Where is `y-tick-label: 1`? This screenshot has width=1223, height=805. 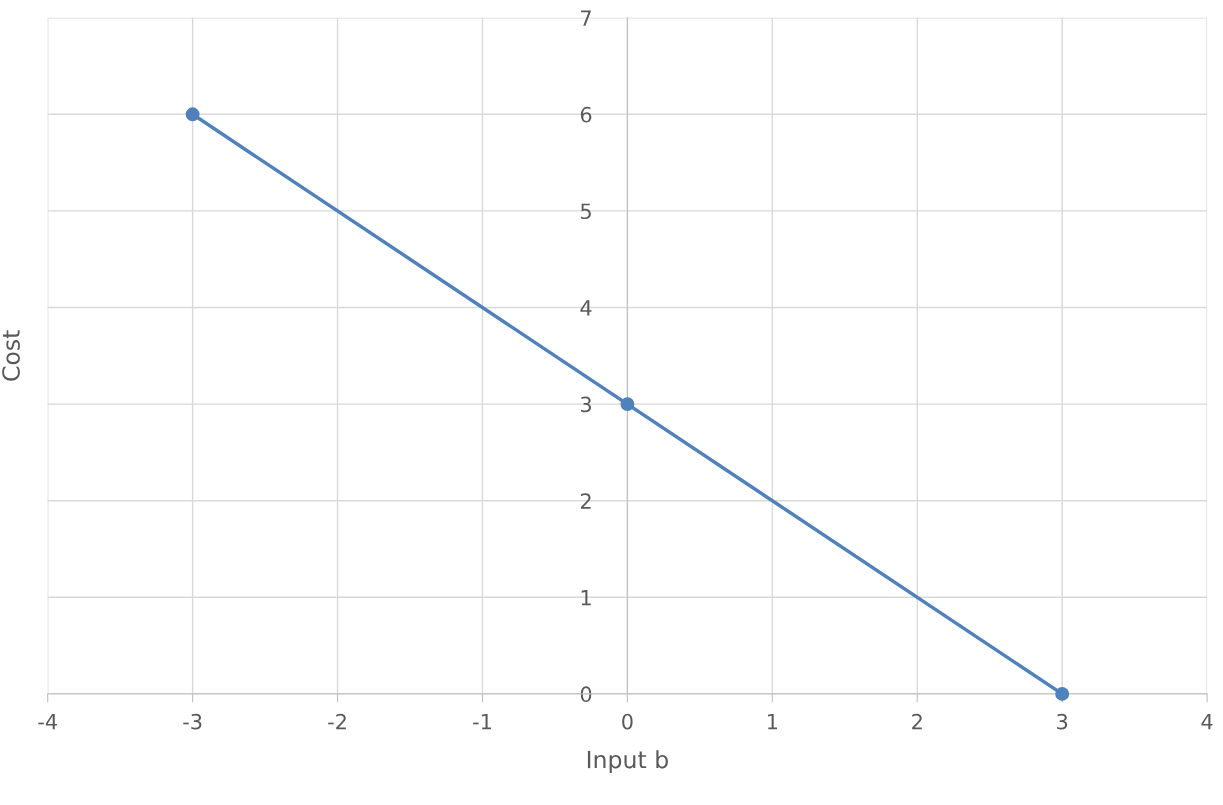 y-tick-label: 1 is located at coordinates (586, 598).